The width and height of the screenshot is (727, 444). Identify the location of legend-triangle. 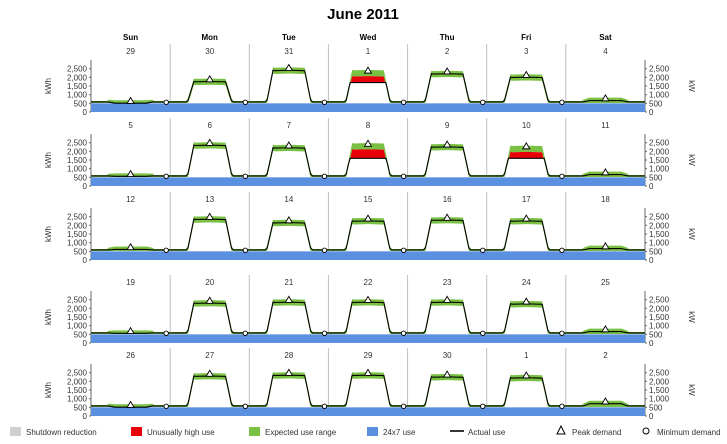
(561, 429).